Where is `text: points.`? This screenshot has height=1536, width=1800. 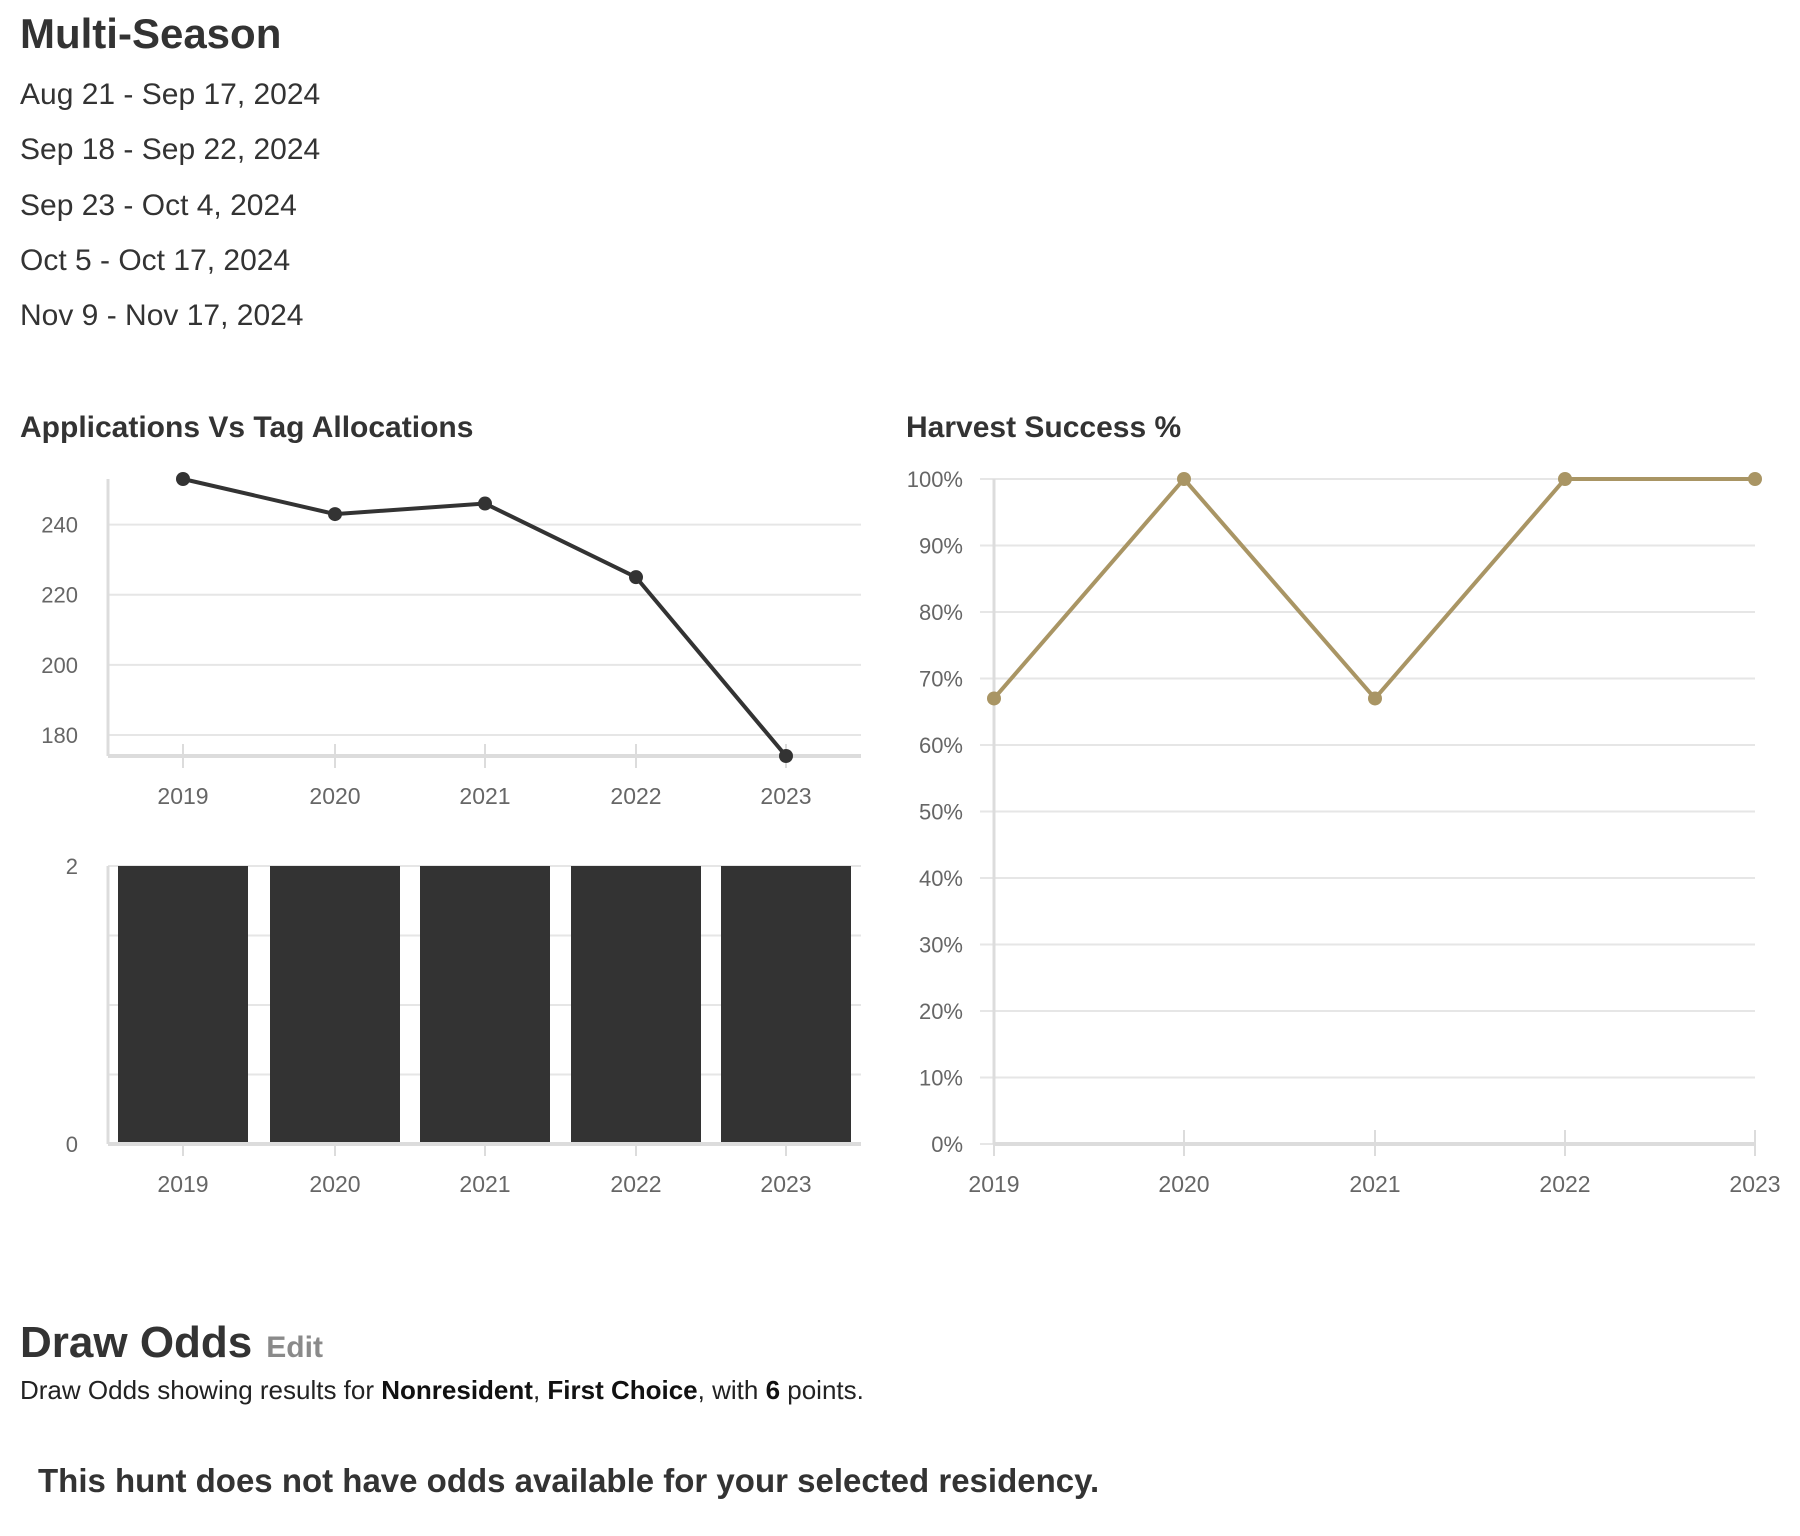
text: points. is located at coordinates (822, 1390).